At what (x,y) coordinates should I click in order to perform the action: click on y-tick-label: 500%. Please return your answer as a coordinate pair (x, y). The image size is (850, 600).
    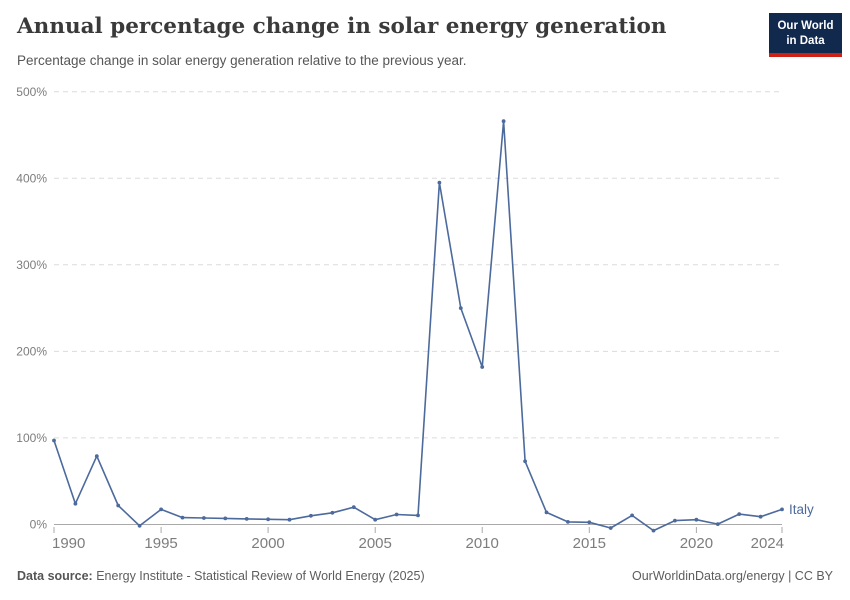
    Looking at the image, I should click on (31, 92).